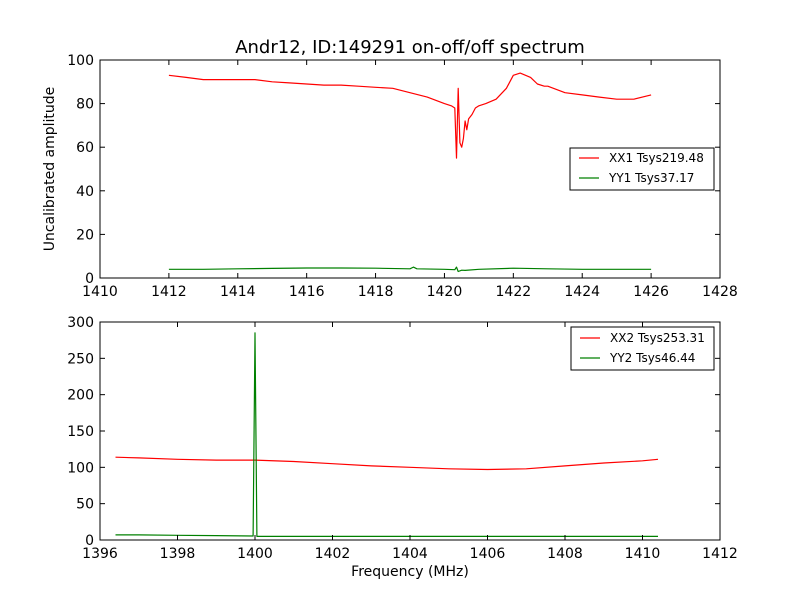  I want to click on x-tick-label: 1422, so click(514, 292).